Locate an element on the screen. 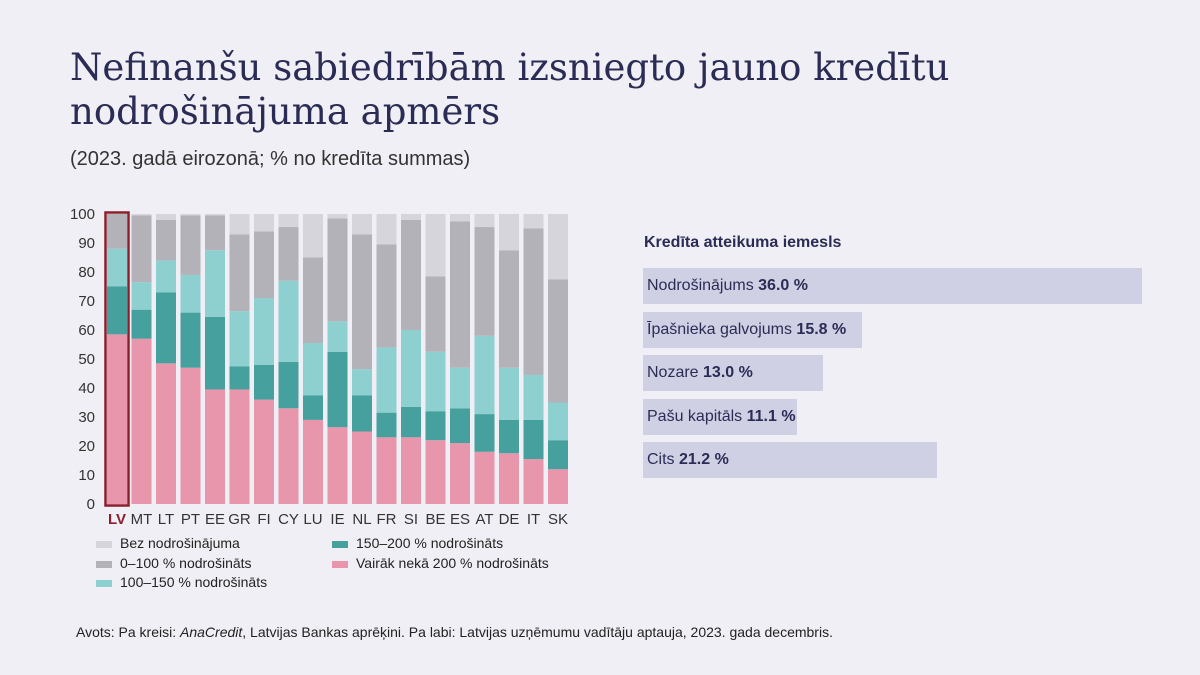 The width and height of the screenshot is (1200, 675). y-tick-label: 60 is located at coordinates (86, 330).